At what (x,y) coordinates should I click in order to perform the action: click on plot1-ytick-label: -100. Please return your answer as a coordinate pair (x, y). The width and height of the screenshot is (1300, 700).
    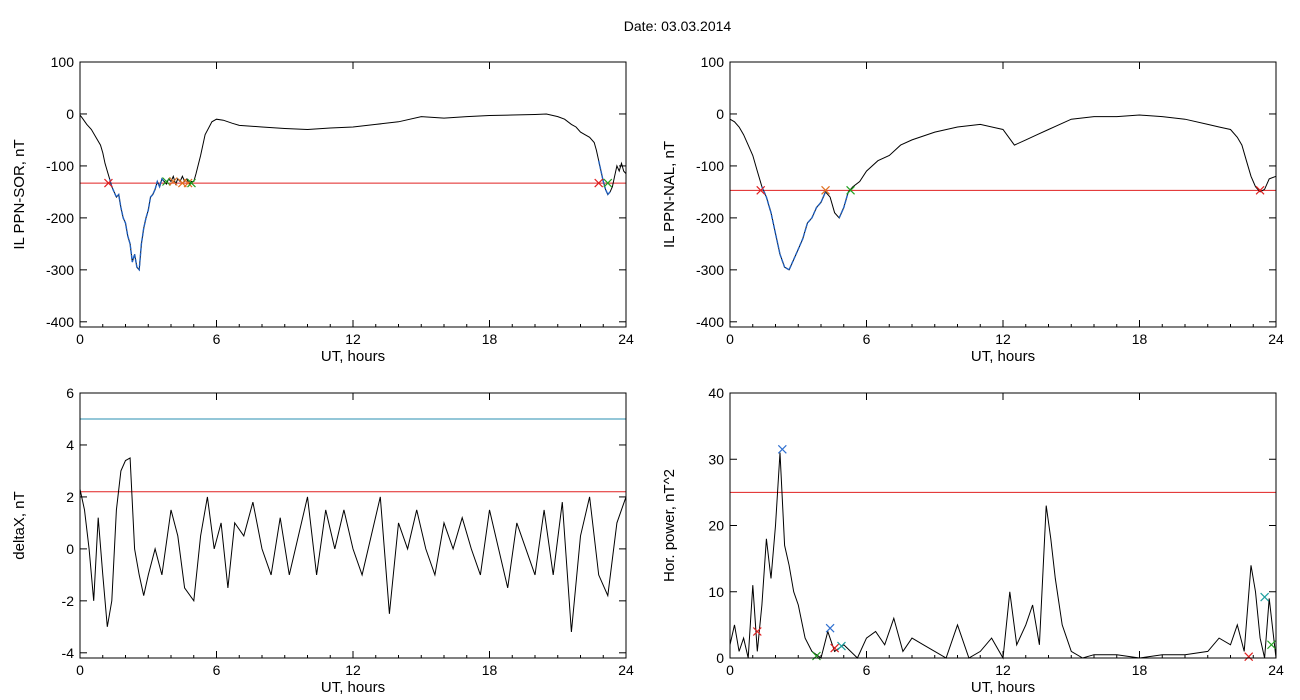
    Looking at the image, I should click on (60, 166).